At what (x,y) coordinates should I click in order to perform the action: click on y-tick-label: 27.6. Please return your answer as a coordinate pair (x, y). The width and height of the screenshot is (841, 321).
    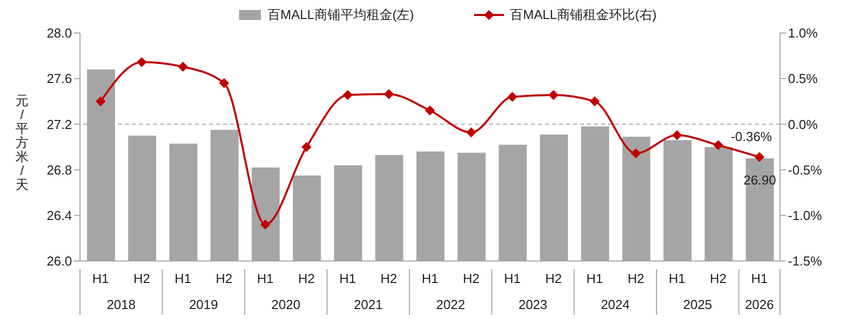
    Looking at the image, I should click on (59, 78).